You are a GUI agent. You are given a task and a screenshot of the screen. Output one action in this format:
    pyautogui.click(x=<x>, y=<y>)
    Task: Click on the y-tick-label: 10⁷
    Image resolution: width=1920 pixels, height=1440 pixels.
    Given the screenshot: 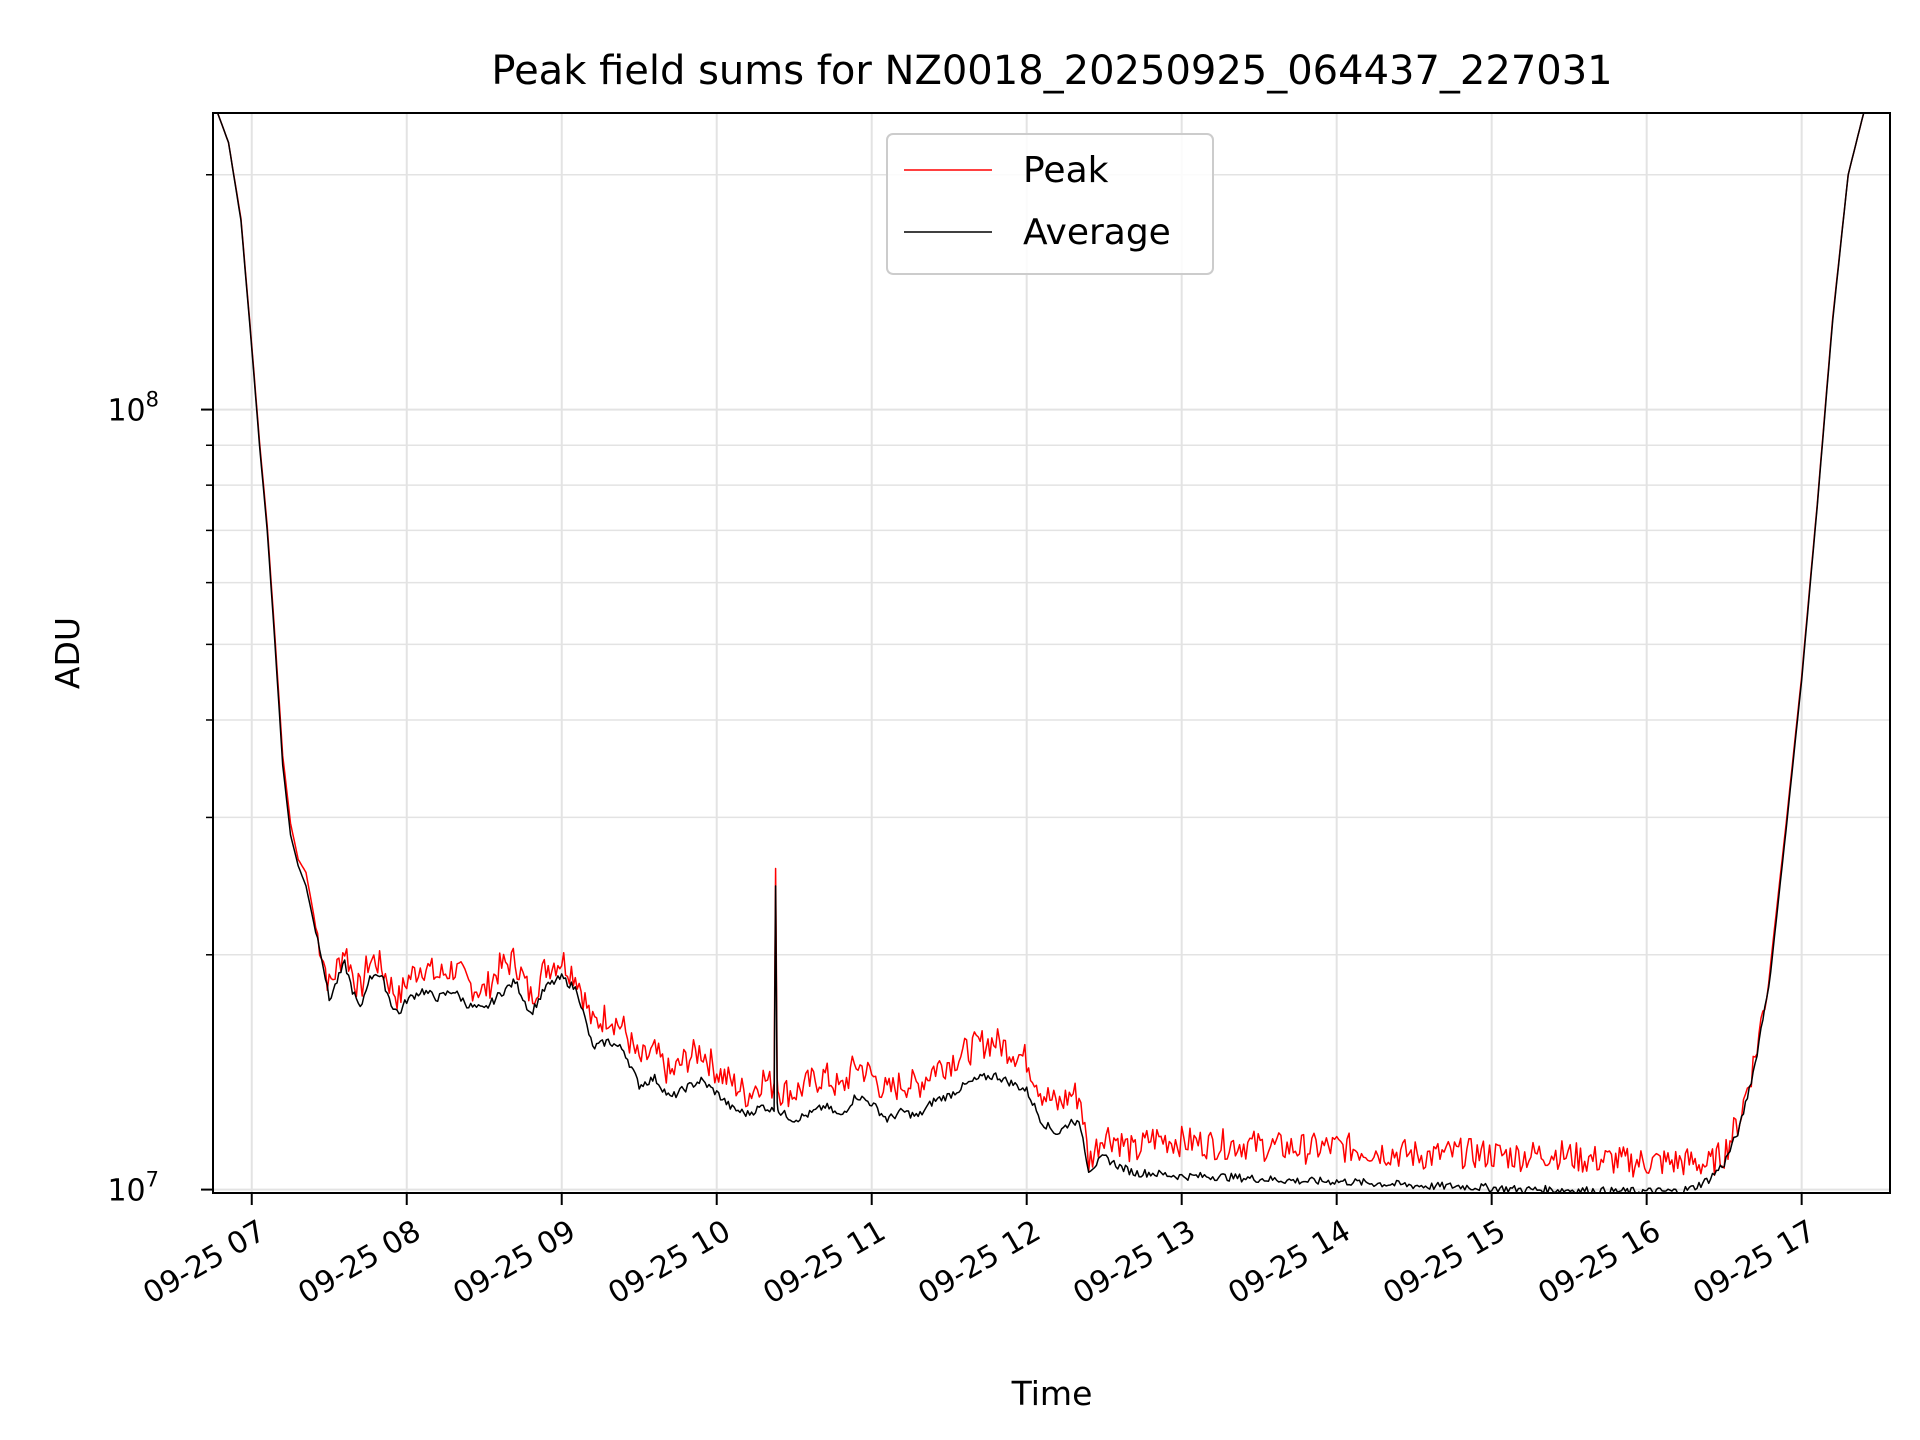 What is the action you would take?
    pyautogui.click(x=133, y=1188)
    